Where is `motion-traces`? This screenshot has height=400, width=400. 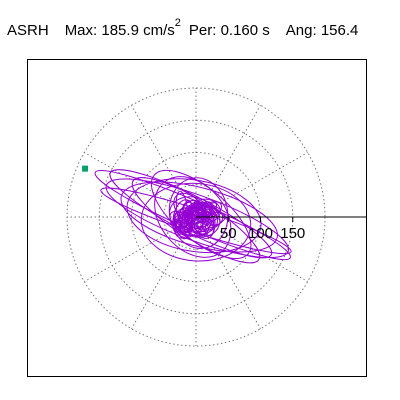
motion-traces is located at coordinates (193, 216).